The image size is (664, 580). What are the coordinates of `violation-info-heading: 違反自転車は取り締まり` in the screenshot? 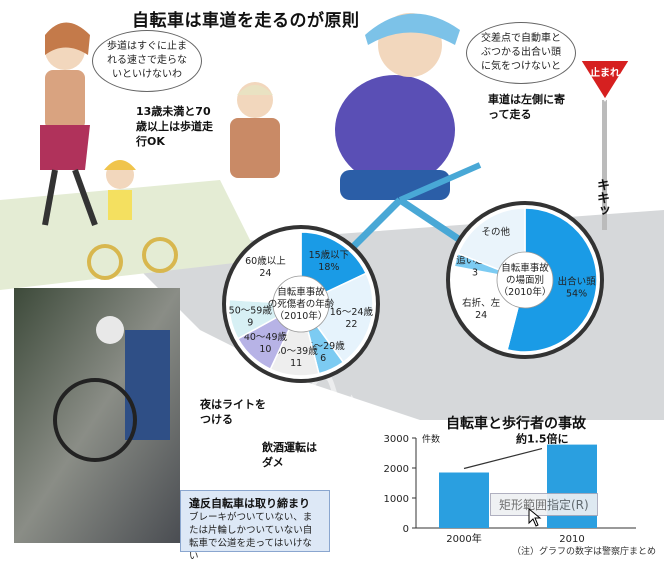 It's located at (249, 503).